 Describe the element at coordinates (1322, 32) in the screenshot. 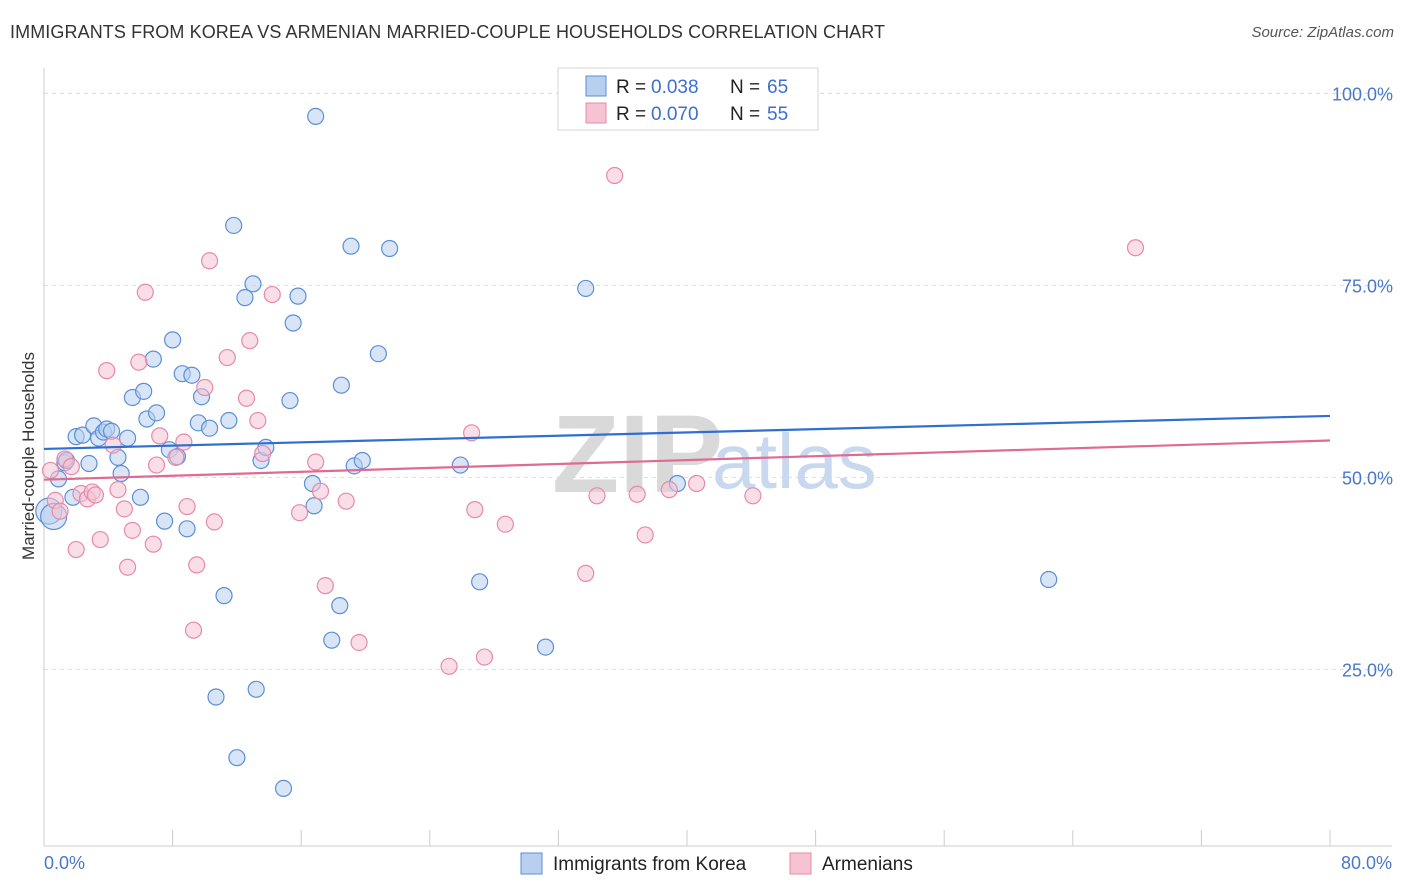

I see `source-credit: Source: ZipAtlas.com` at that location.